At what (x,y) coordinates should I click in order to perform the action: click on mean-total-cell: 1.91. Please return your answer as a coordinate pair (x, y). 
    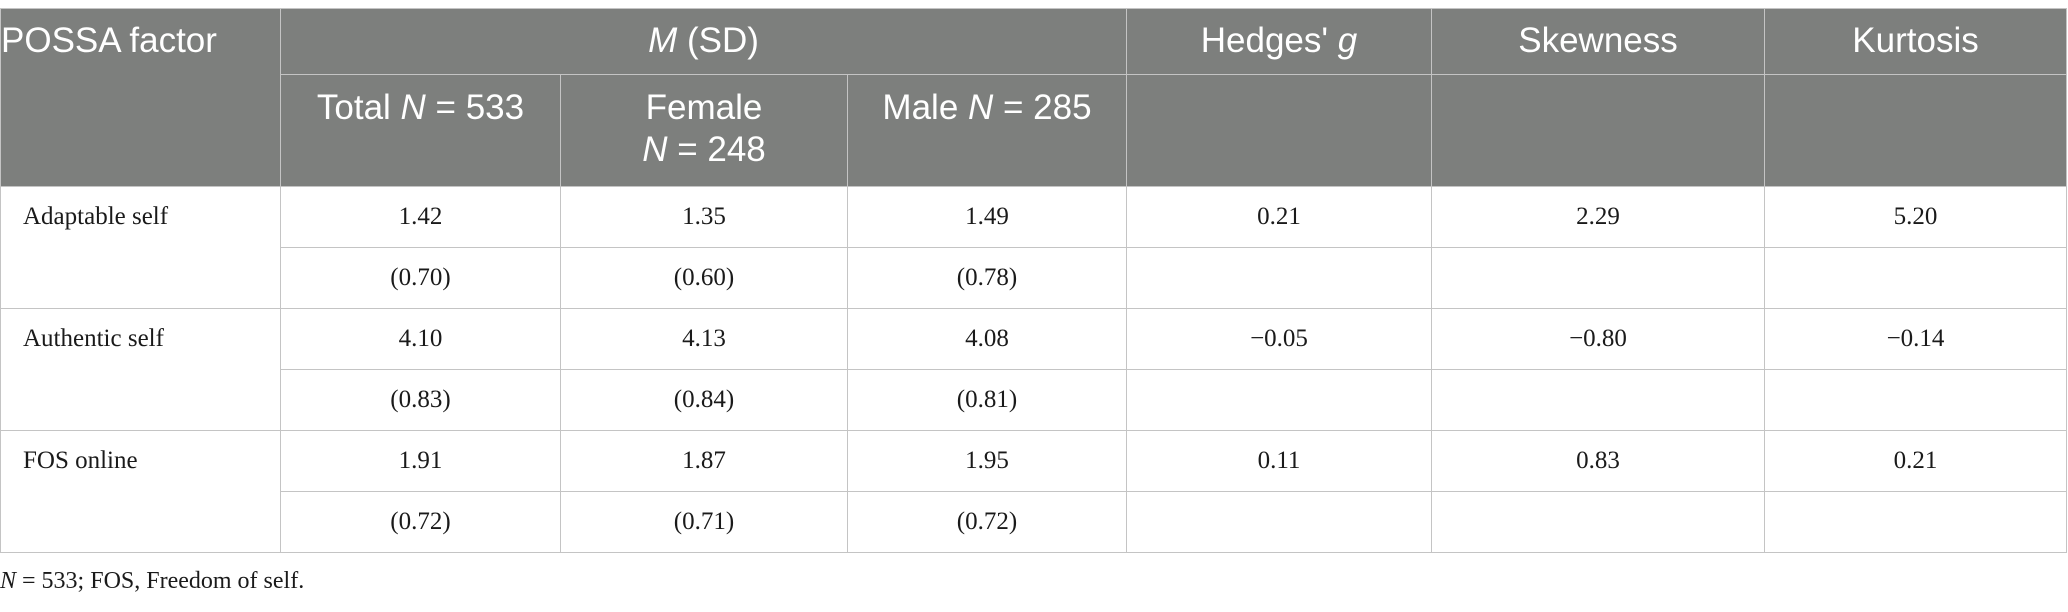
    Looking at the image, I should click on (420, 461).